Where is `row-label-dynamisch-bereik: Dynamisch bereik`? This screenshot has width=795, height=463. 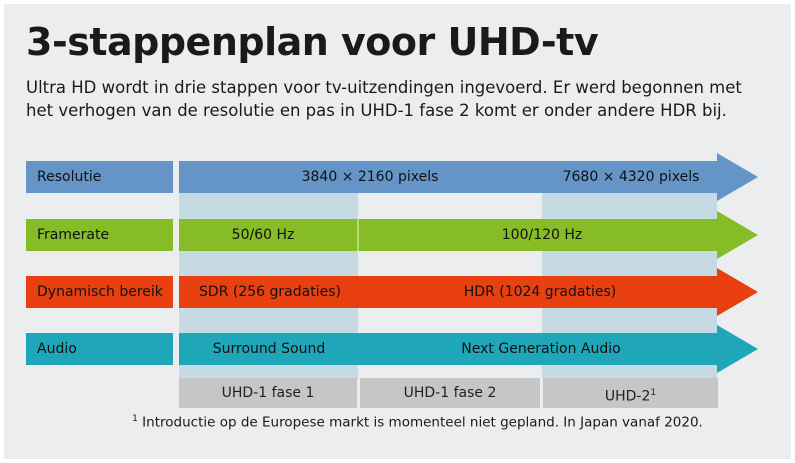 row-label-dynamisch-bereik: Dynamisch bereik is located at coordinates (99, 292).